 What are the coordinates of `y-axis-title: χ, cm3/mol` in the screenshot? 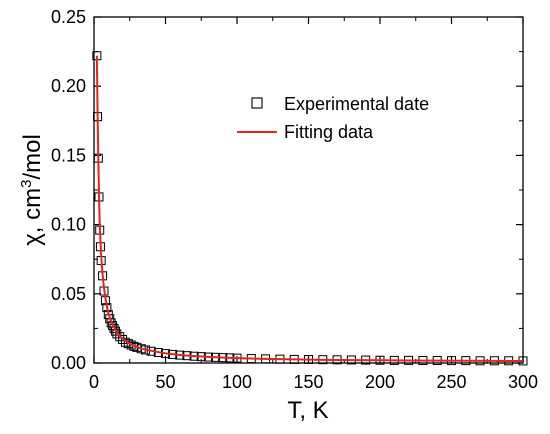 It's located at (32, 190).